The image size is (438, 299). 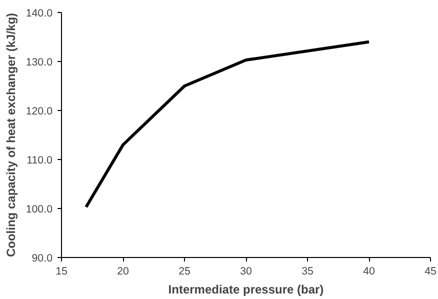 I want to click on x-tick-label: 25, so click(x=184, y=272).